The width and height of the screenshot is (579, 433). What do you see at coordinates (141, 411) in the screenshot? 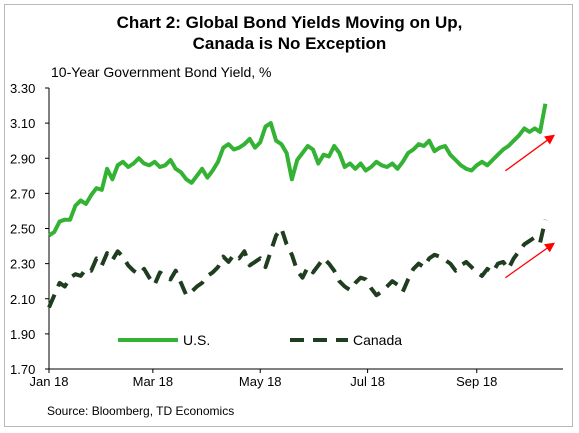
I see `source-note: Source: Bloomberg, TD Economics` at bounding box center [141, 411].